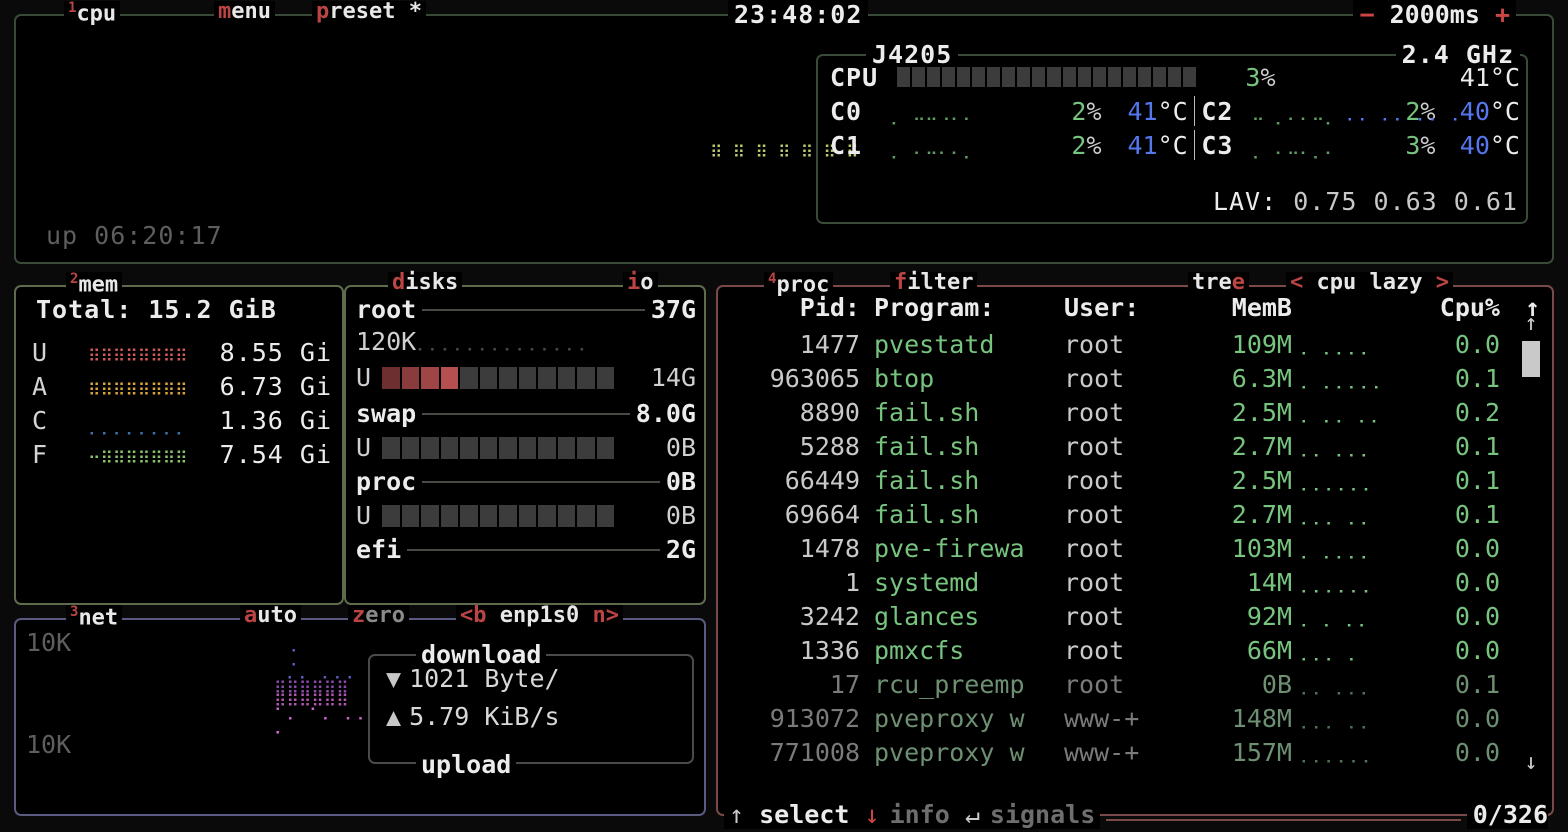  What do you see at coordinates (1136, 718) in the screenshot?
I see `table-row: 913072 pveproxy w www-+ 148M ⠄⠄⠄ ⠄⠄ 0.0` at bounding box center [1136, 718].